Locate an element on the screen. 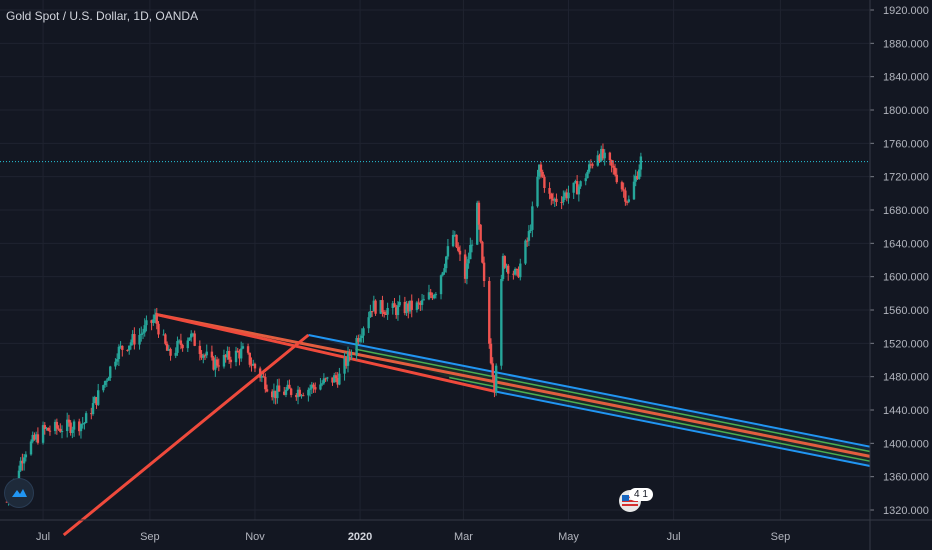 The image size is (932, 550). pitchfork-lower-inner-line is located at coordinates (660, 419).